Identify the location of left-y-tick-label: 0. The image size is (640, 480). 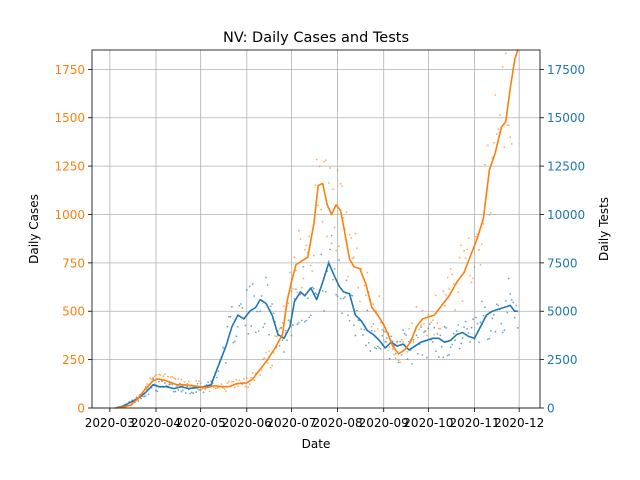
(81, 409).